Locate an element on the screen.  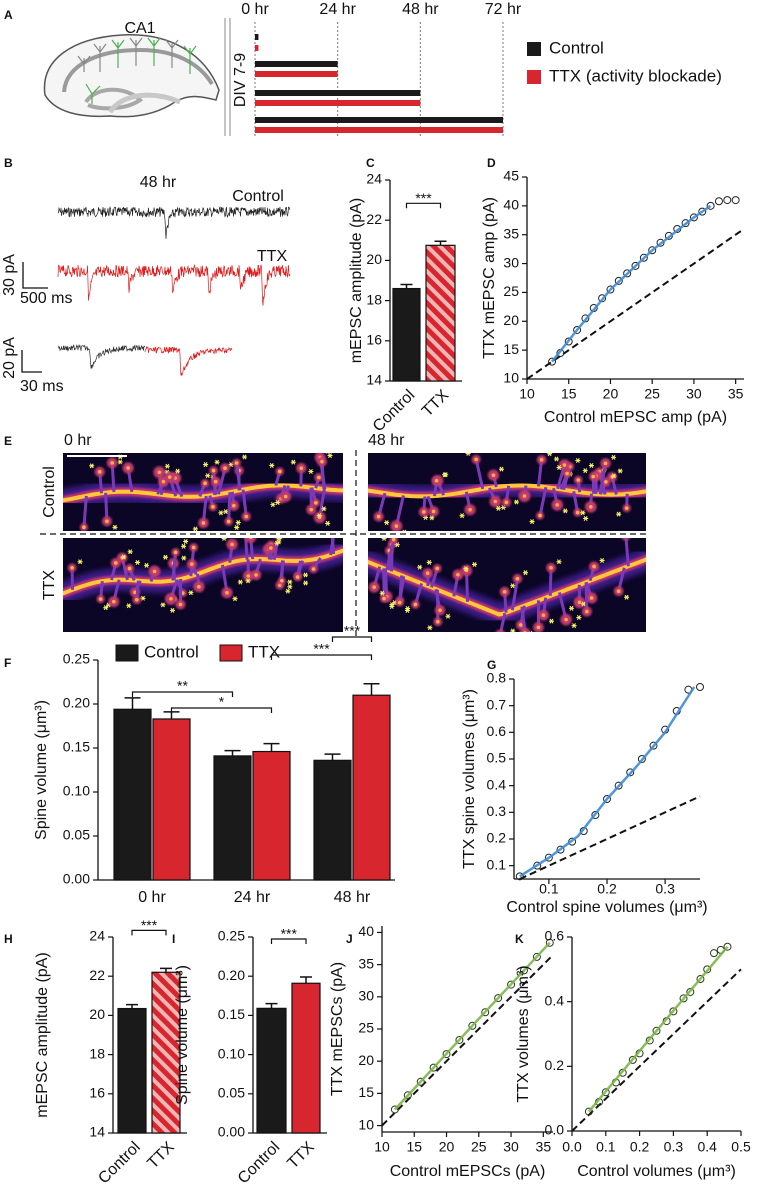
legend-label: Control is located at coordinates (171, 651).